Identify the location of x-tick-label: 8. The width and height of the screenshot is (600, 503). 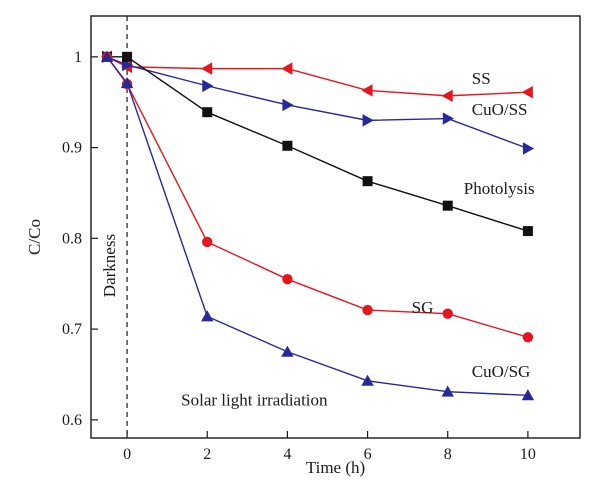
(448, 454).